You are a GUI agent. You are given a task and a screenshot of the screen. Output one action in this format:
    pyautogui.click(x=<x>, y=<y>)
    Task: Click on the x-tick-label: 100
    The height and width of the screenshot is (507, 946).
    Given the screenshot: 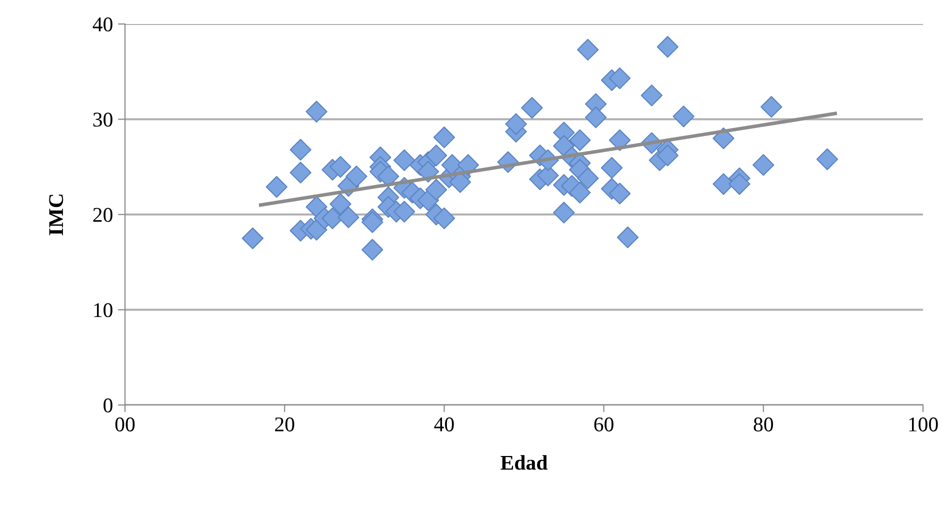 What is the action you would take?
    pyautogui.click(x=923, y=424)
    